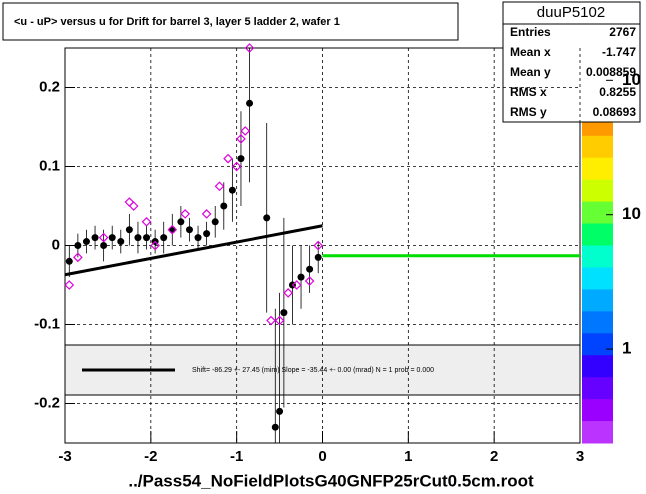 This screenshot has height=494, width=646. I want to click on y-tick-label: 0, so click(56, 244).